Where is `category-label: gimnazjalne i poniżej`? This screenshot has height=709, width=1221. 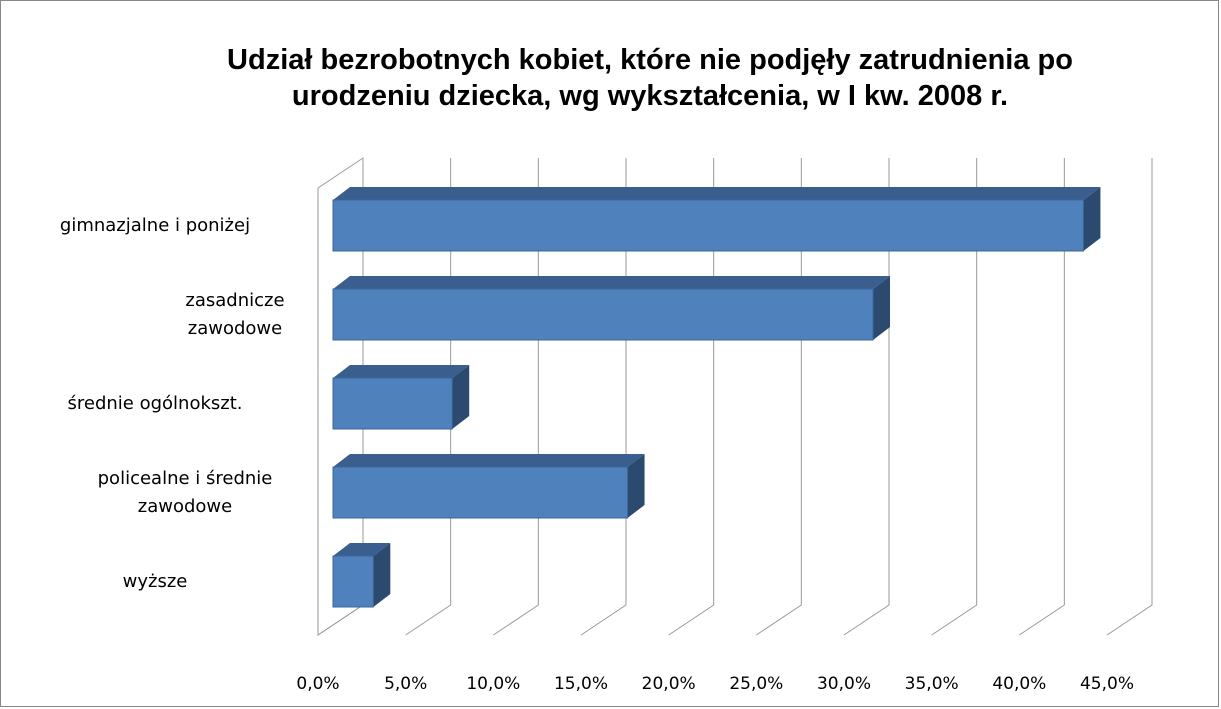 category-label: gimnazjalne i poniżej is located at coordinates (155, 225).